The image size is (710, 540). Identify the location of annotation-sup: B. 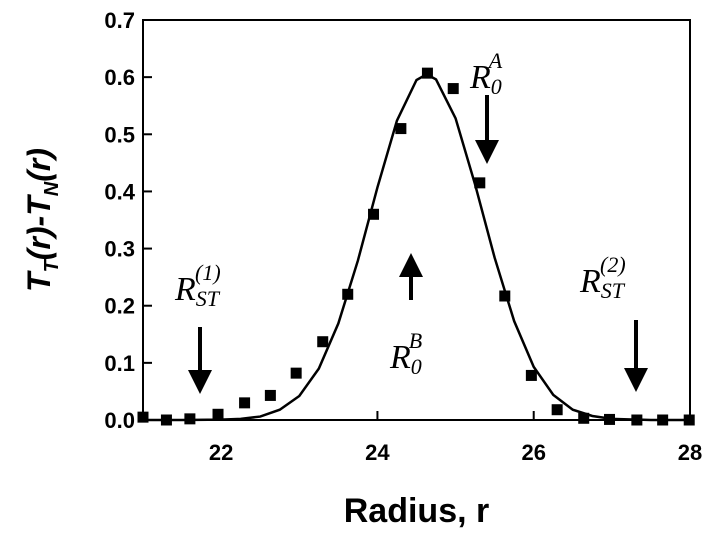
(415, 340).